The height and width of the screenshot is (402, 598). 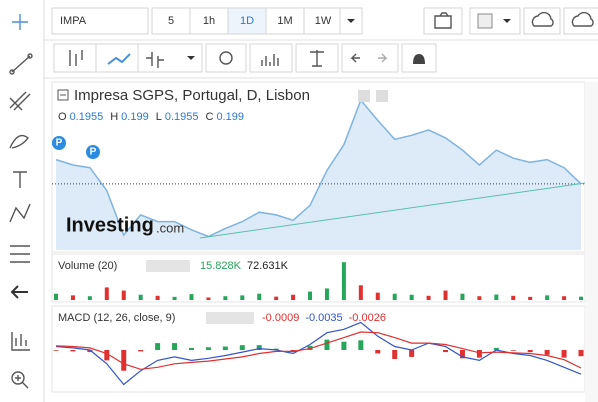 What do you see at coordinates (364, 96) in the screenshot?
I see `eye-button` at bounding box center [364, 96].